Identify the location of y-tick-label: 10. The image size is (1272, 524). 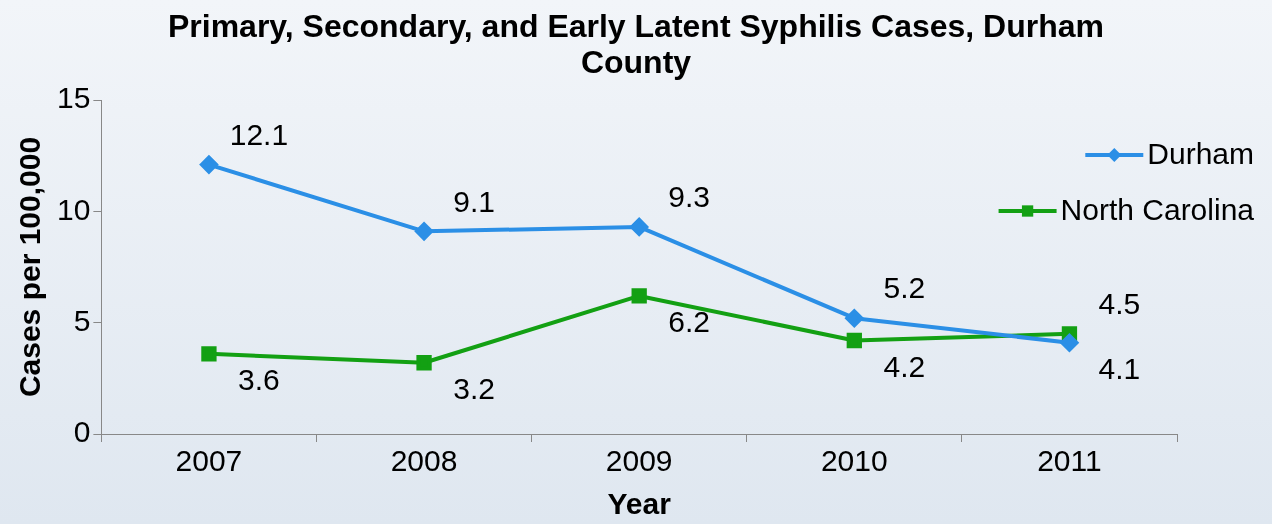
(73, 209).